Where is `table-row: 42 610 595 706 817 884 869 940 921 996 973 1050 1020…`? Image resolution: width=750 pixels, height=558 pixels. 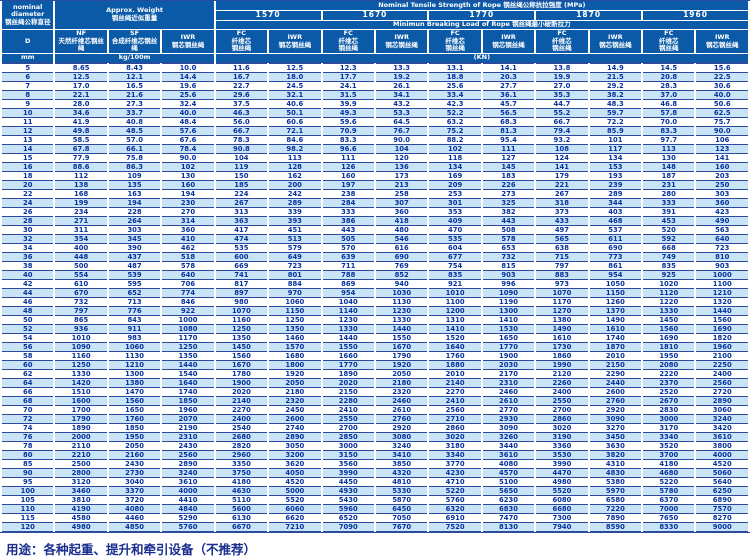
table-row: 42 610 595 706 817 884 869 940 921 996 973 1050 1020… is located at coordinates (375, 284).